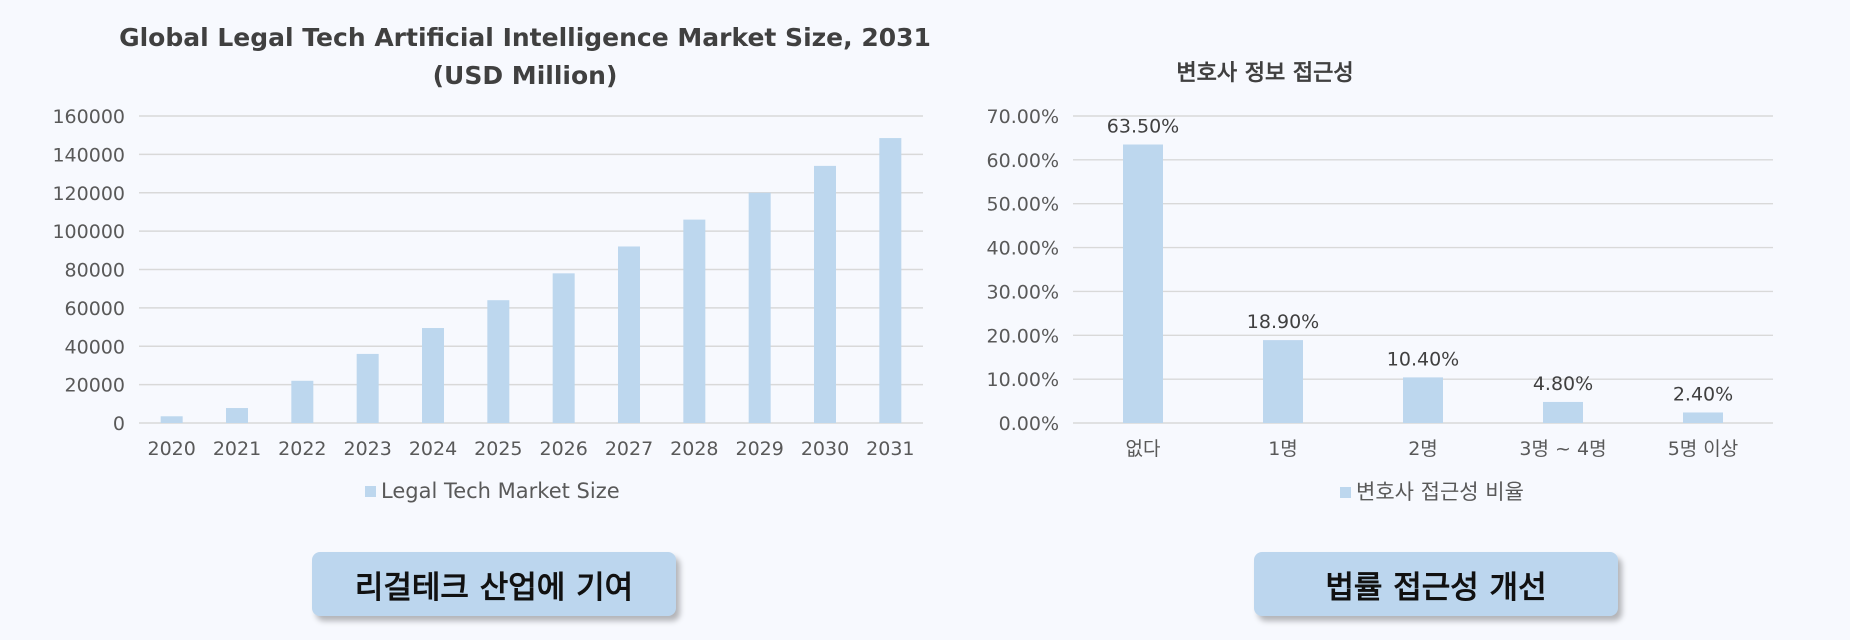  What do you see at coordinates (629, 449) in the screenshot?
I see `x-tick-label: 2027` at bounding box center [629, 449].